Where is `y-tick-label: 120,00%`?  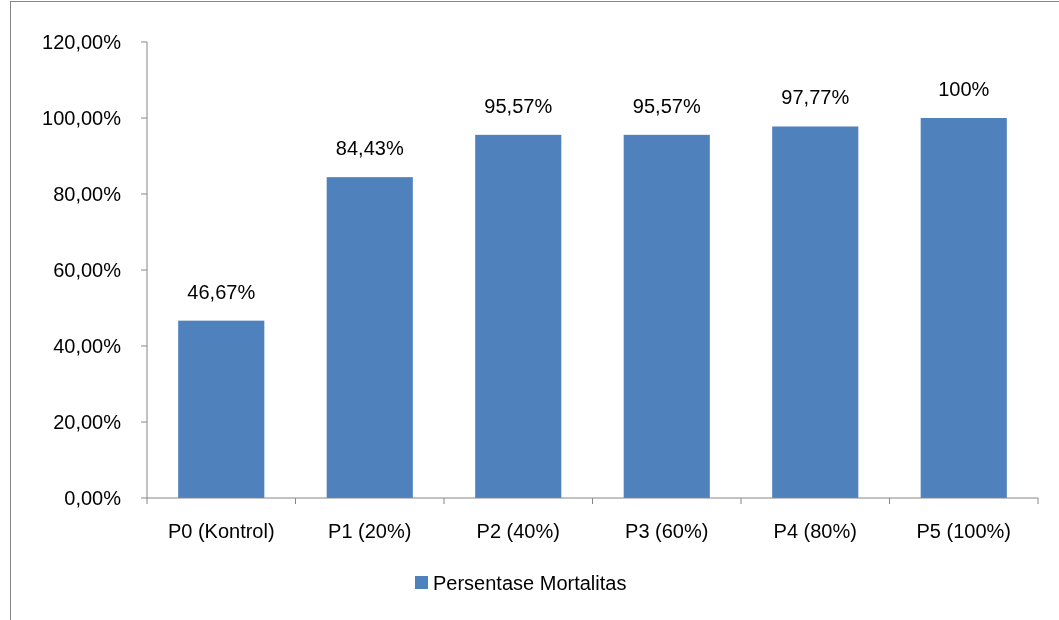
y-tick-label: 120,00% is located at coordinates (82, 42).